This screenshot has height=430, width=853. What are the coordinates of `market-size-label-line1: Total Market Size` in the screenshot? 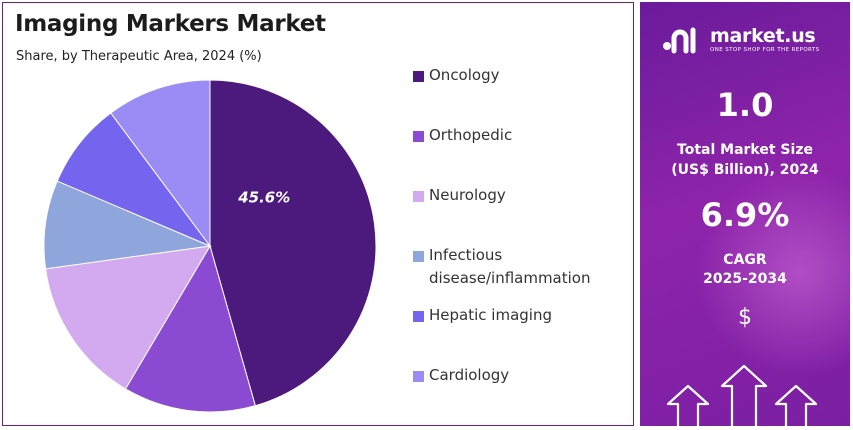 It's located at (745, 150).